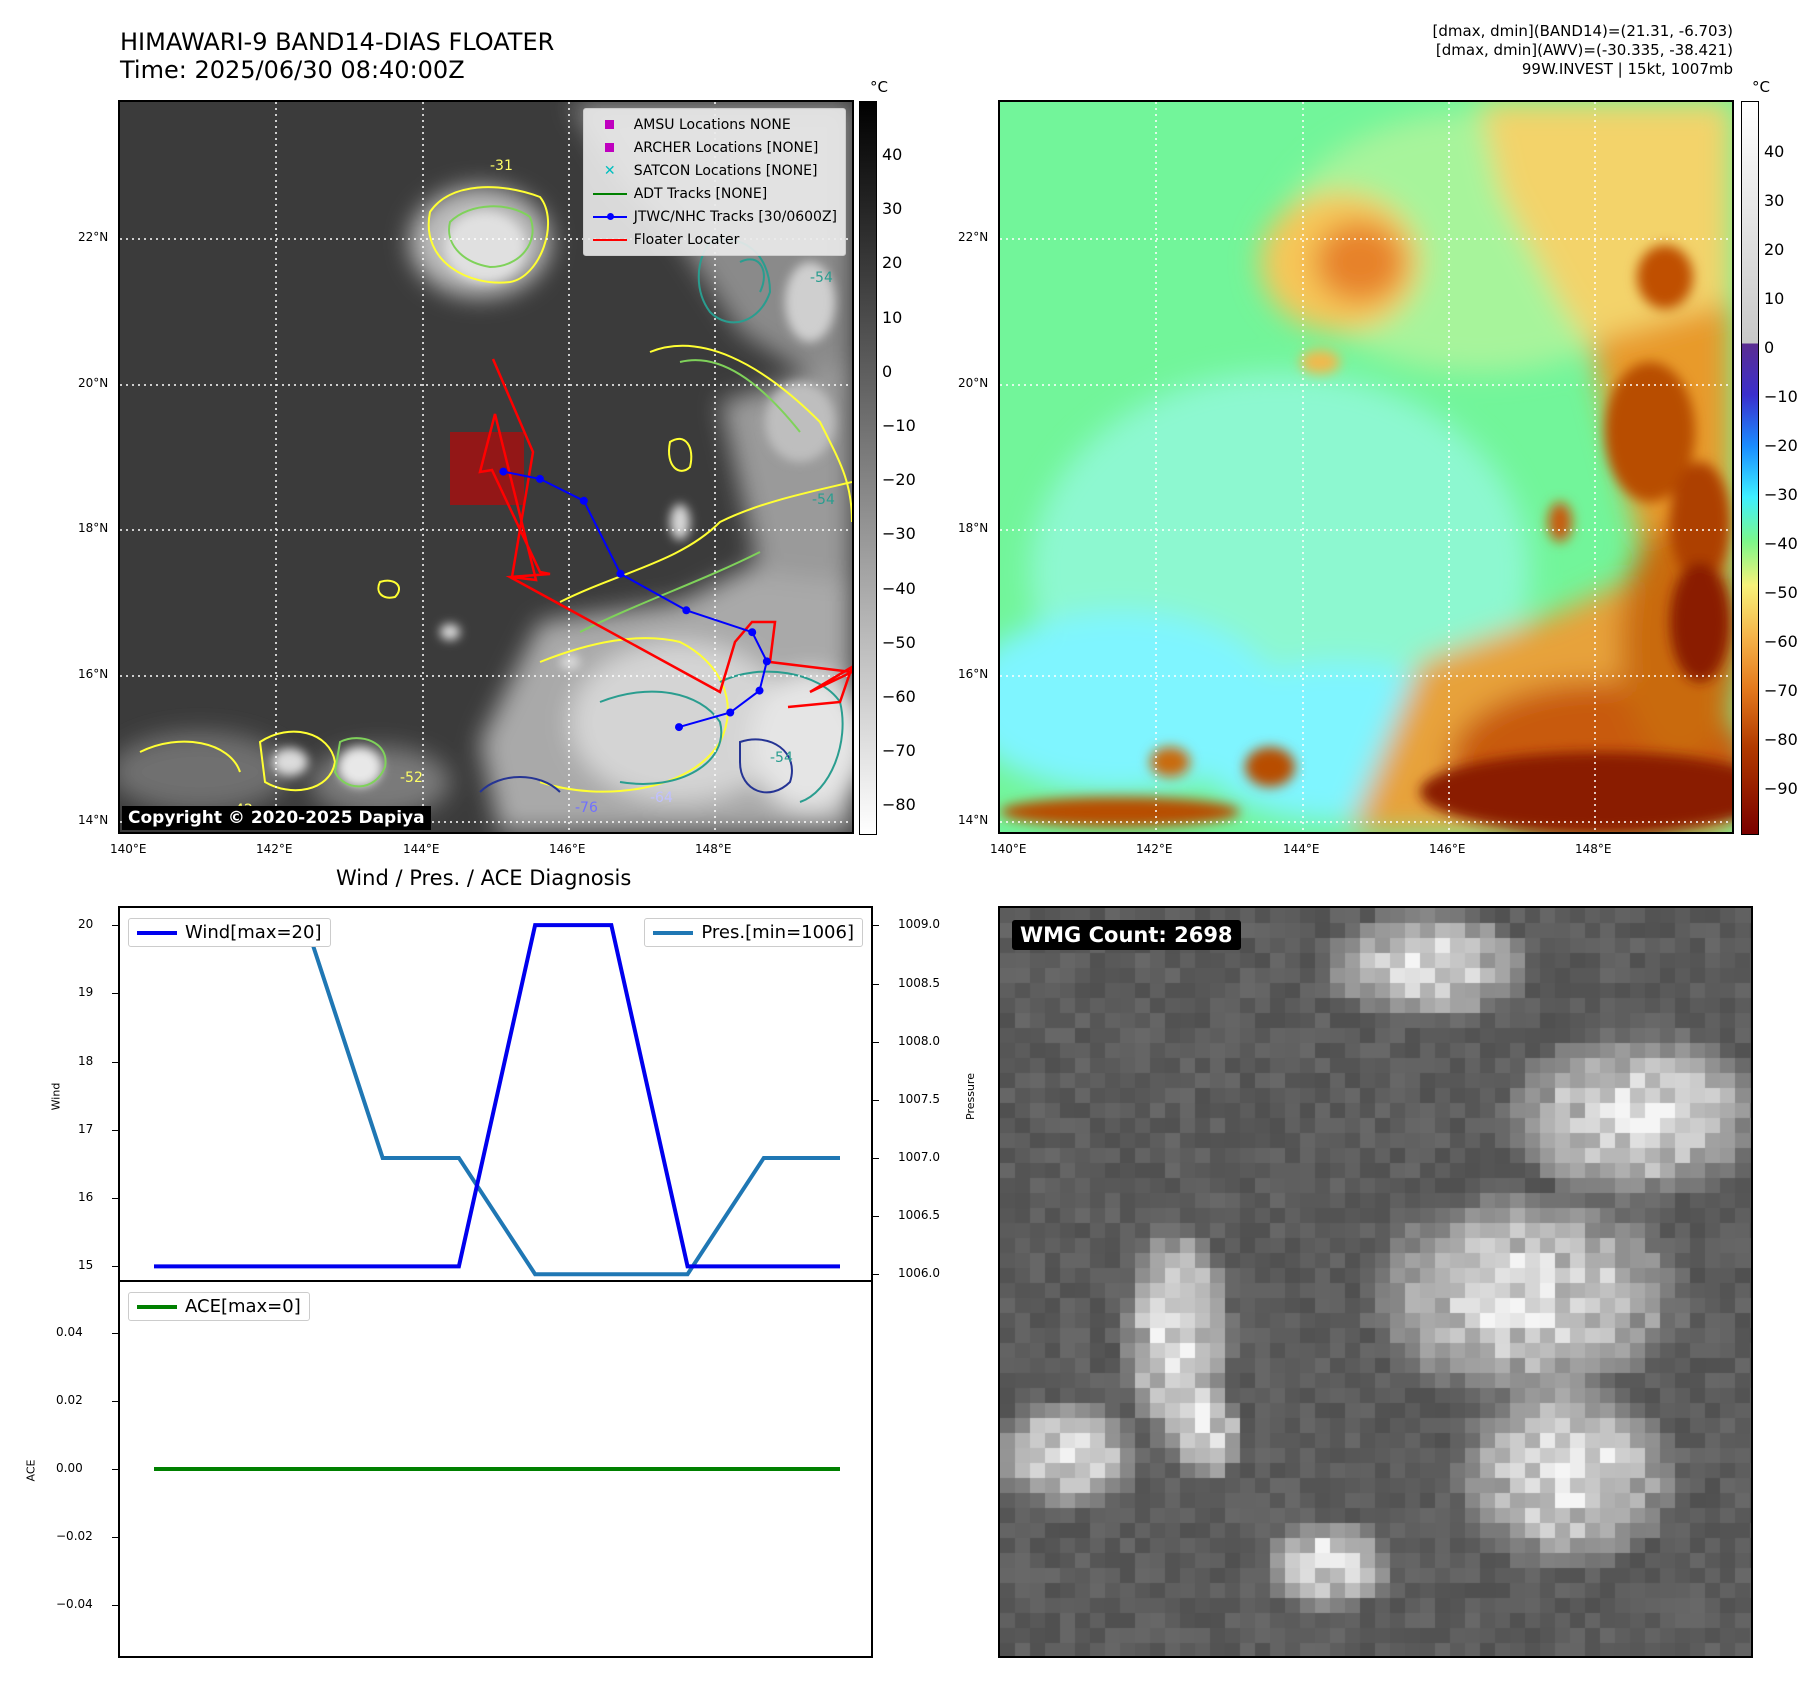  Describe the element at coordinates (919, 1098) in the screenshot. I see `pressure-tick: 1007.5` at that location.